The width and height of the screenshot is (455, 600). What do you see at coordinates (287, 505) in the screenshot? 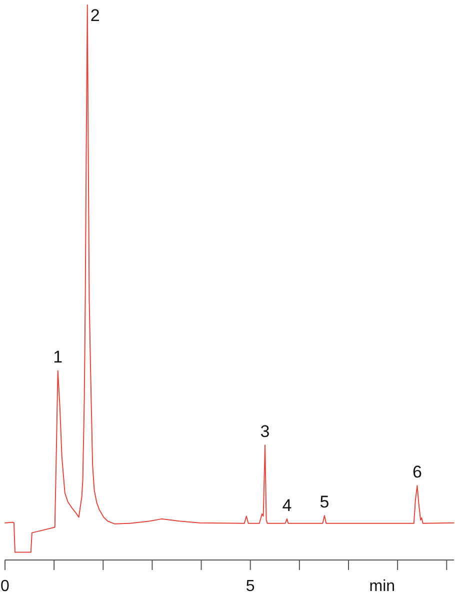
I see `annotation: 4` at bounding box center [287, 505].